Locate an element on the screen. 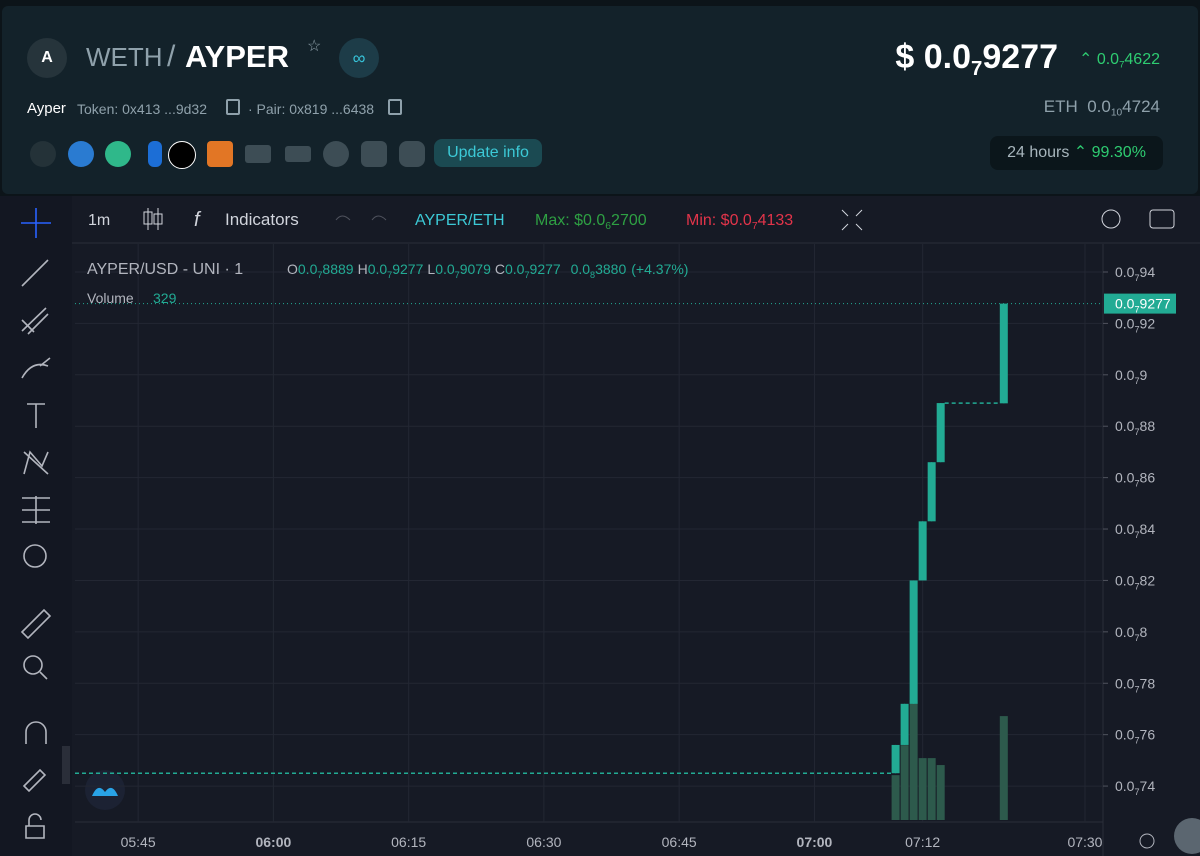 This screenshot has width=1200, height=856. prediction-tool is located at coordinates (36, 510).